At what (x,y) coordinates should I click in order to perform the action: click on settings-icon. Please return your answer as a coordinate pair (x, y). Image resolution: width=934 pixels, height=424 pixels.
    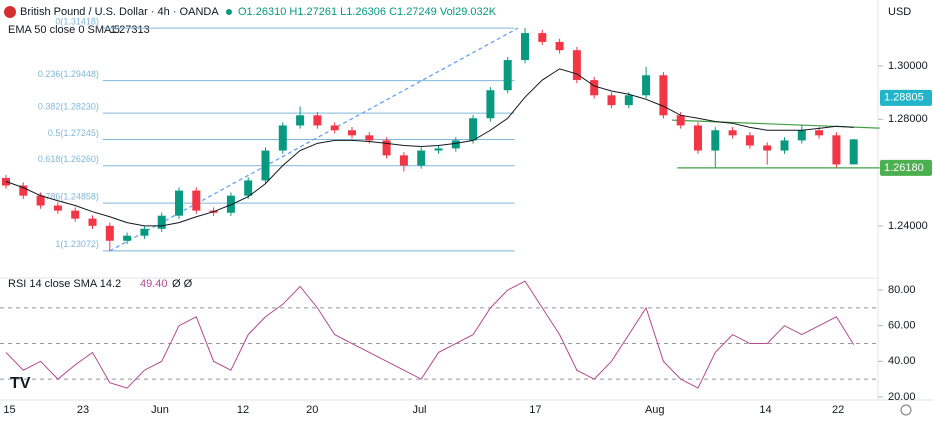
    Looking at the image, I should click on (906, 410).